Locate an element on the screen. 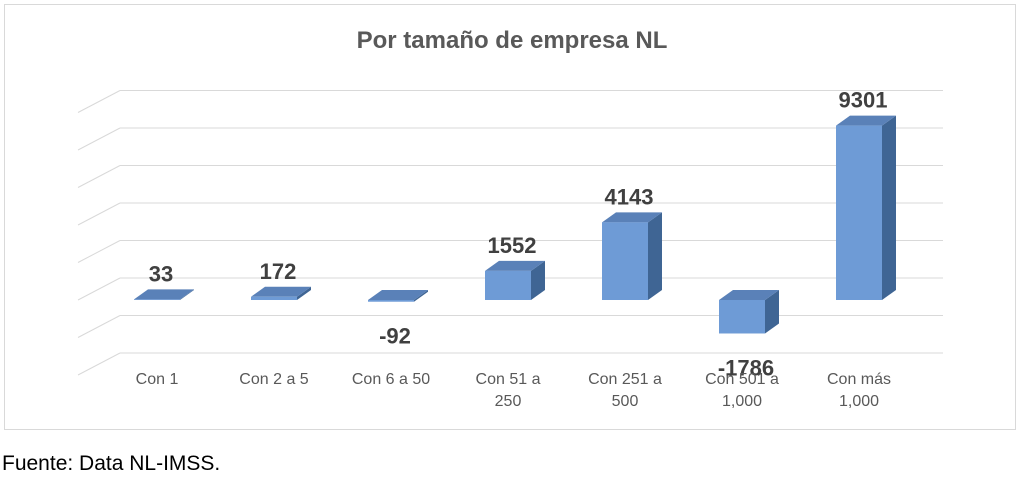  data-label: 4143 is located at coordinates (629, 196).